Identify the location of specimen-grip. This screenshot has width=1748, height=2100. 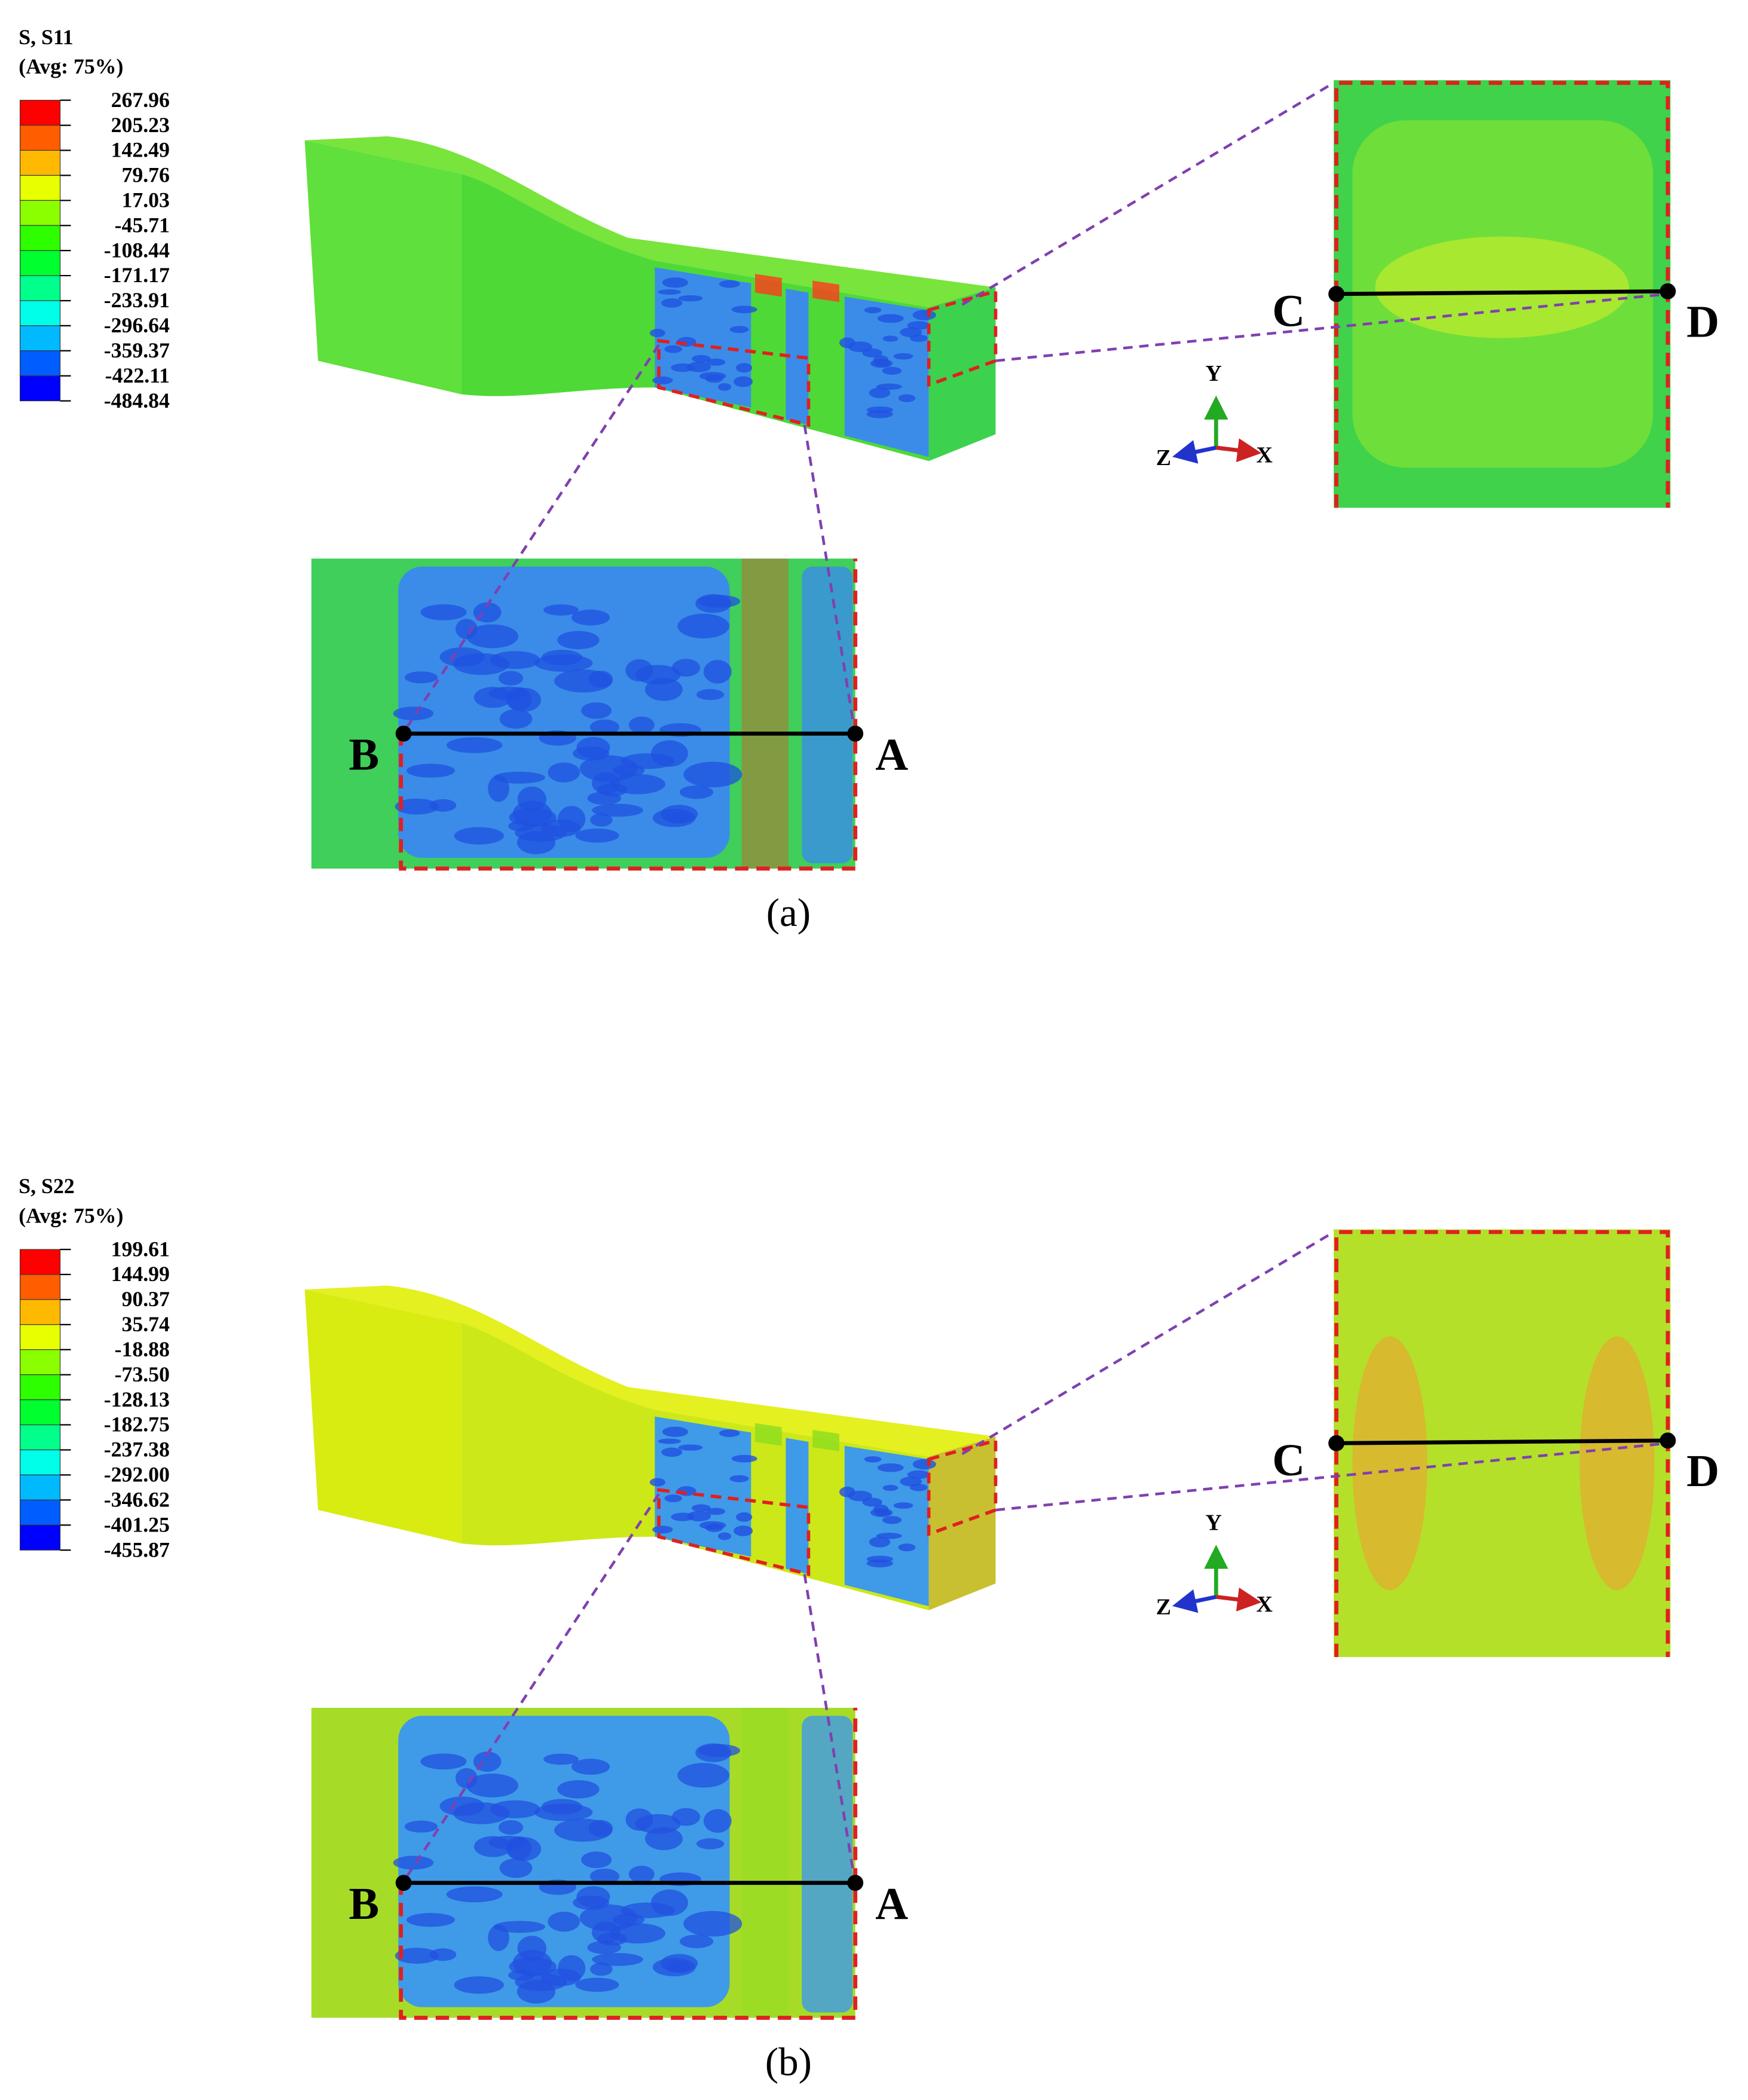
(383, 267).